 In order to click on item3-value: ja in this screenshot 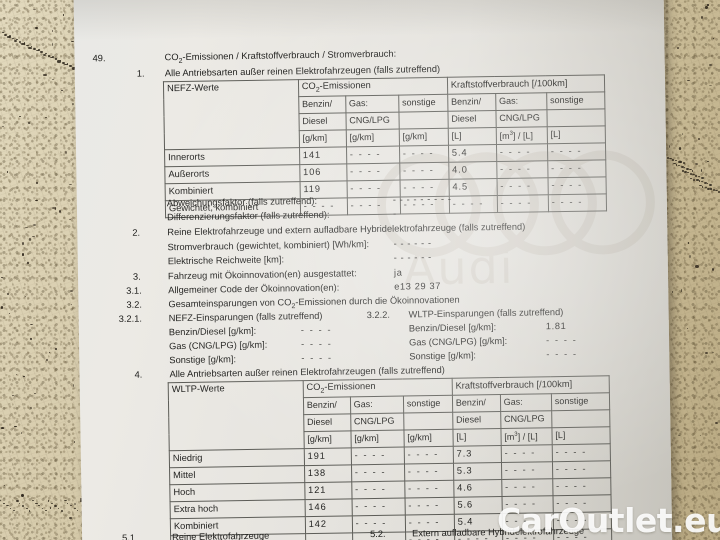, I will do `click(398, 272)`.